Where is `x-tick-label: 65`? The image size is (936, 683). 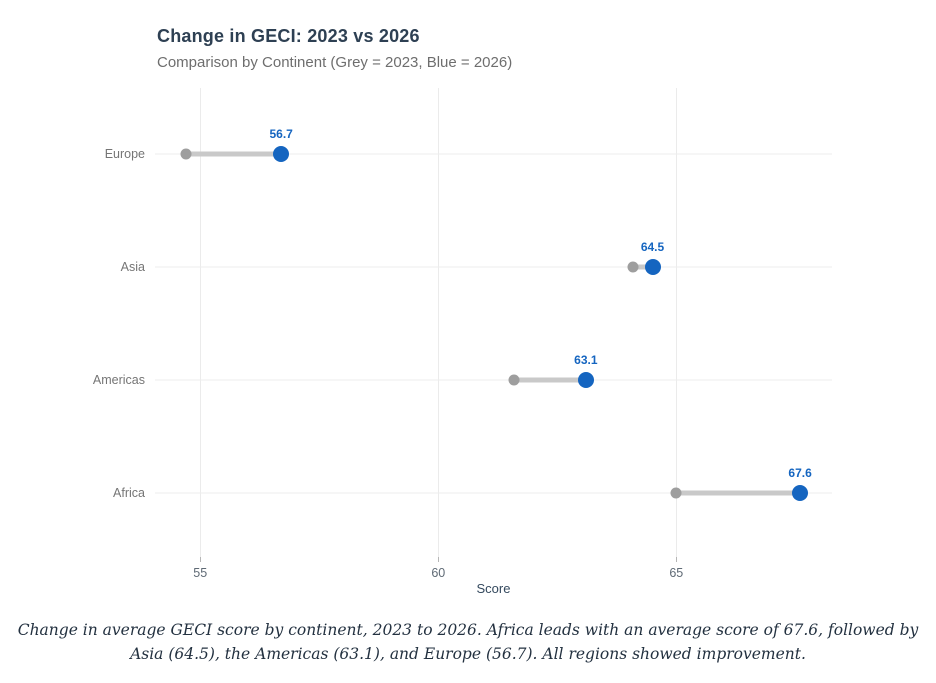
x-tick-label: 65 is located at coordinates (676, 573).